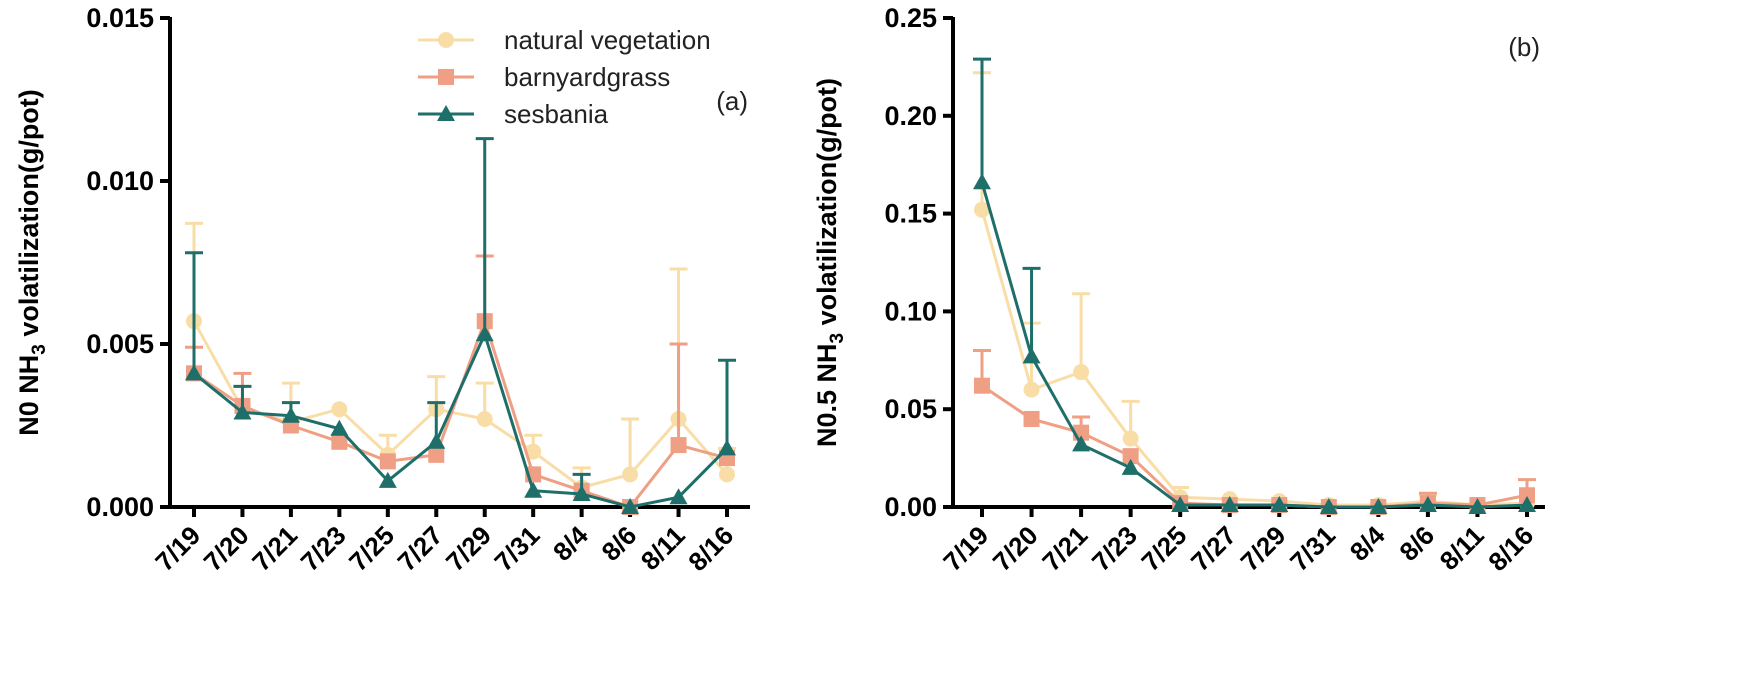 The image size is (1755, 678). Describe the element at coordinates (120, 507) in the screenshot. I see `y-tick-label: 0.000` at that location.